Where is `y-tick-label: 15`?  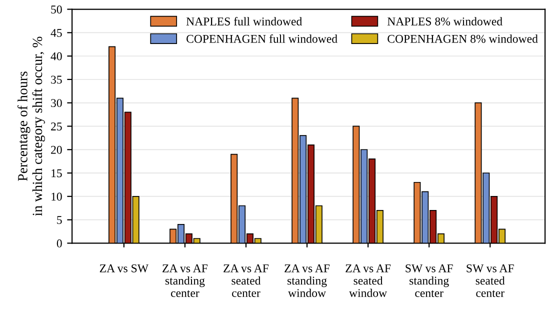 y-tick-label: 15 is located at coordinates (57, 173).